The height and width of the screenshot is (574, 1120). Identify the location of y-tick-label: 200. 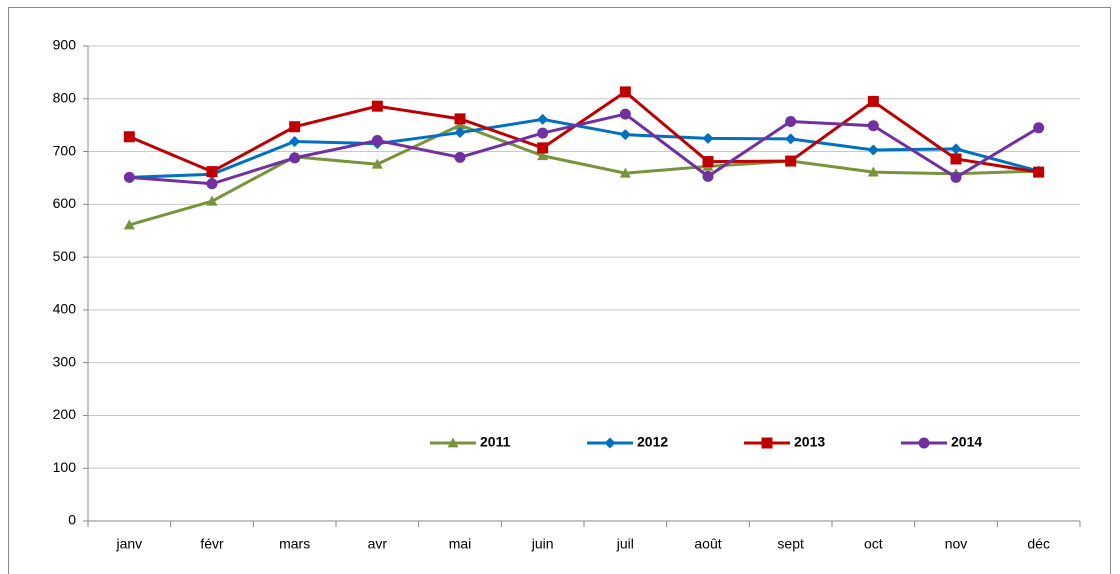
(65, 414).